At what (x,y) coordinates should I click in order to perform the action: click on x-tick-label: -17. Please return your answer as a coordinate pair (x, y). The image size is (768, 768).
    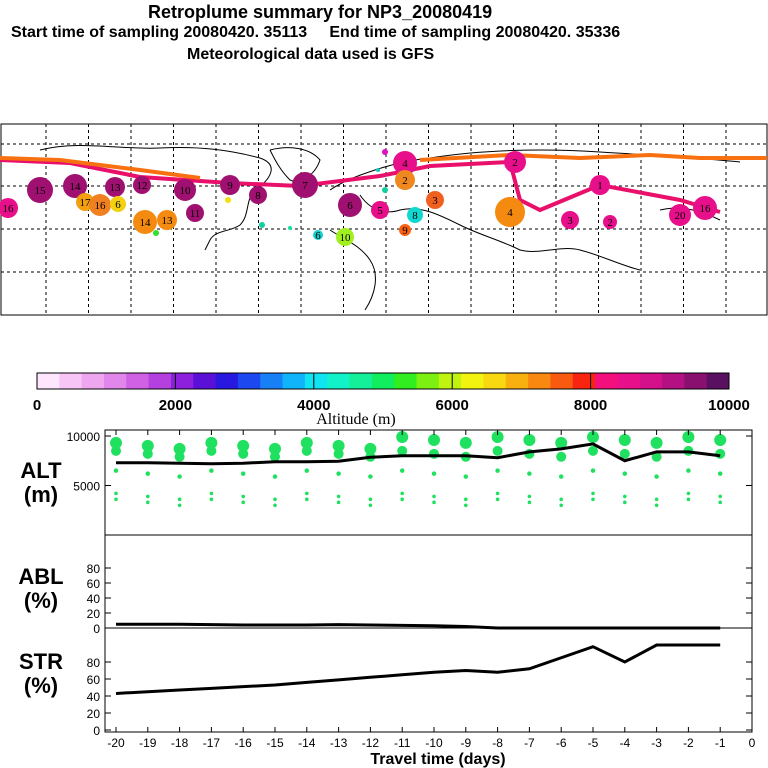
    Looking at the image, I should click on (212, 743).